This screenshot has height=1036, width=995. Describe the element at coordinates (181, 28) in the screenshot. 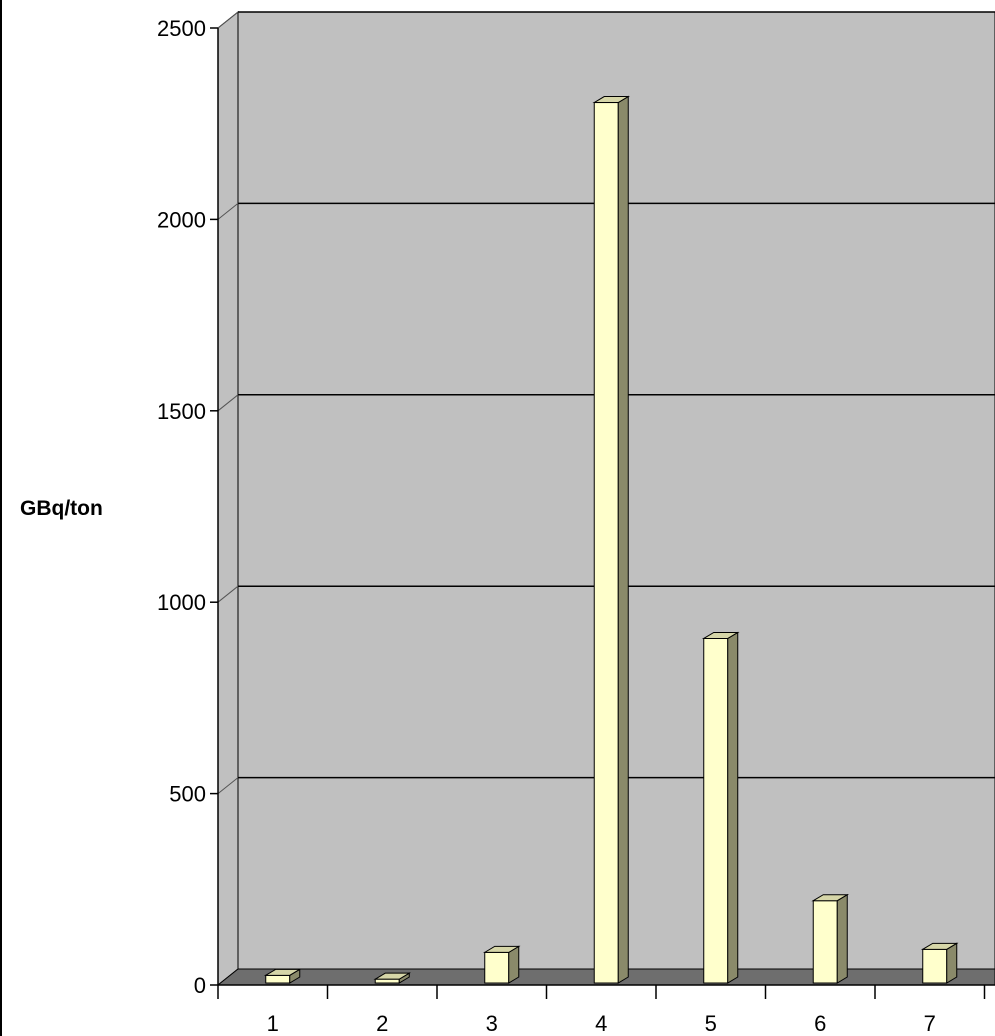

I see `y-tick-label: 2500` at that location.